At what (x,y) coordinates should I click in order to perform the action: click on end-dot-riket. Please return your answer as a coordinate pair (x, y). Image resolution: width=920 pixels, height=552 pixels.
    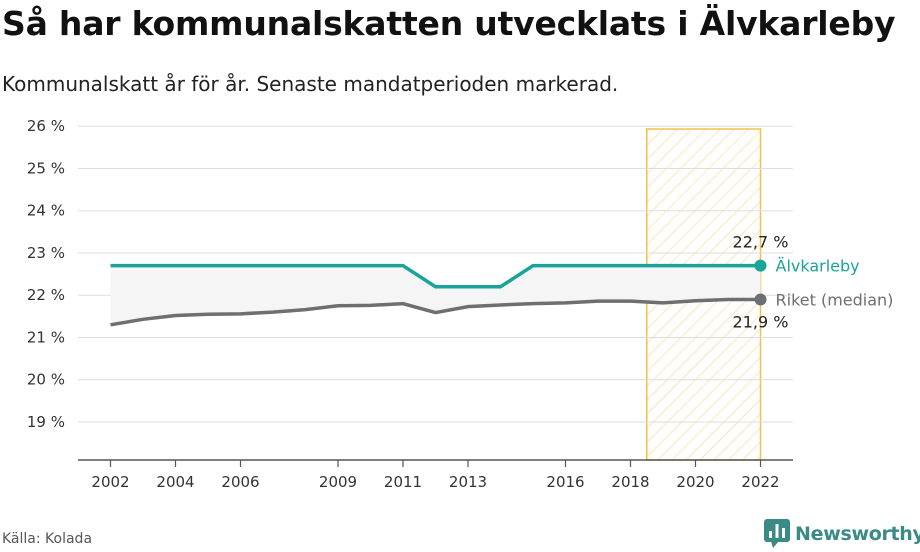
    Looking at the image, I should click on (760, 299).